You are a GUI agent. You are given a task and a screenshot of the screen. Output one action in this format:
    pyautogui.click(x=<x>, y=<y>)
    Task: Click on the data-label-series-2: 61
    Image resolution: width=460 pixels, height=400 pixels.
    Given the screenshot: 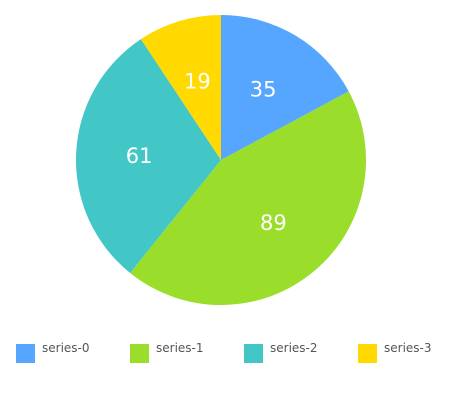 What is the action you would take?
    pyautogui.click(x=139, y=156)
    